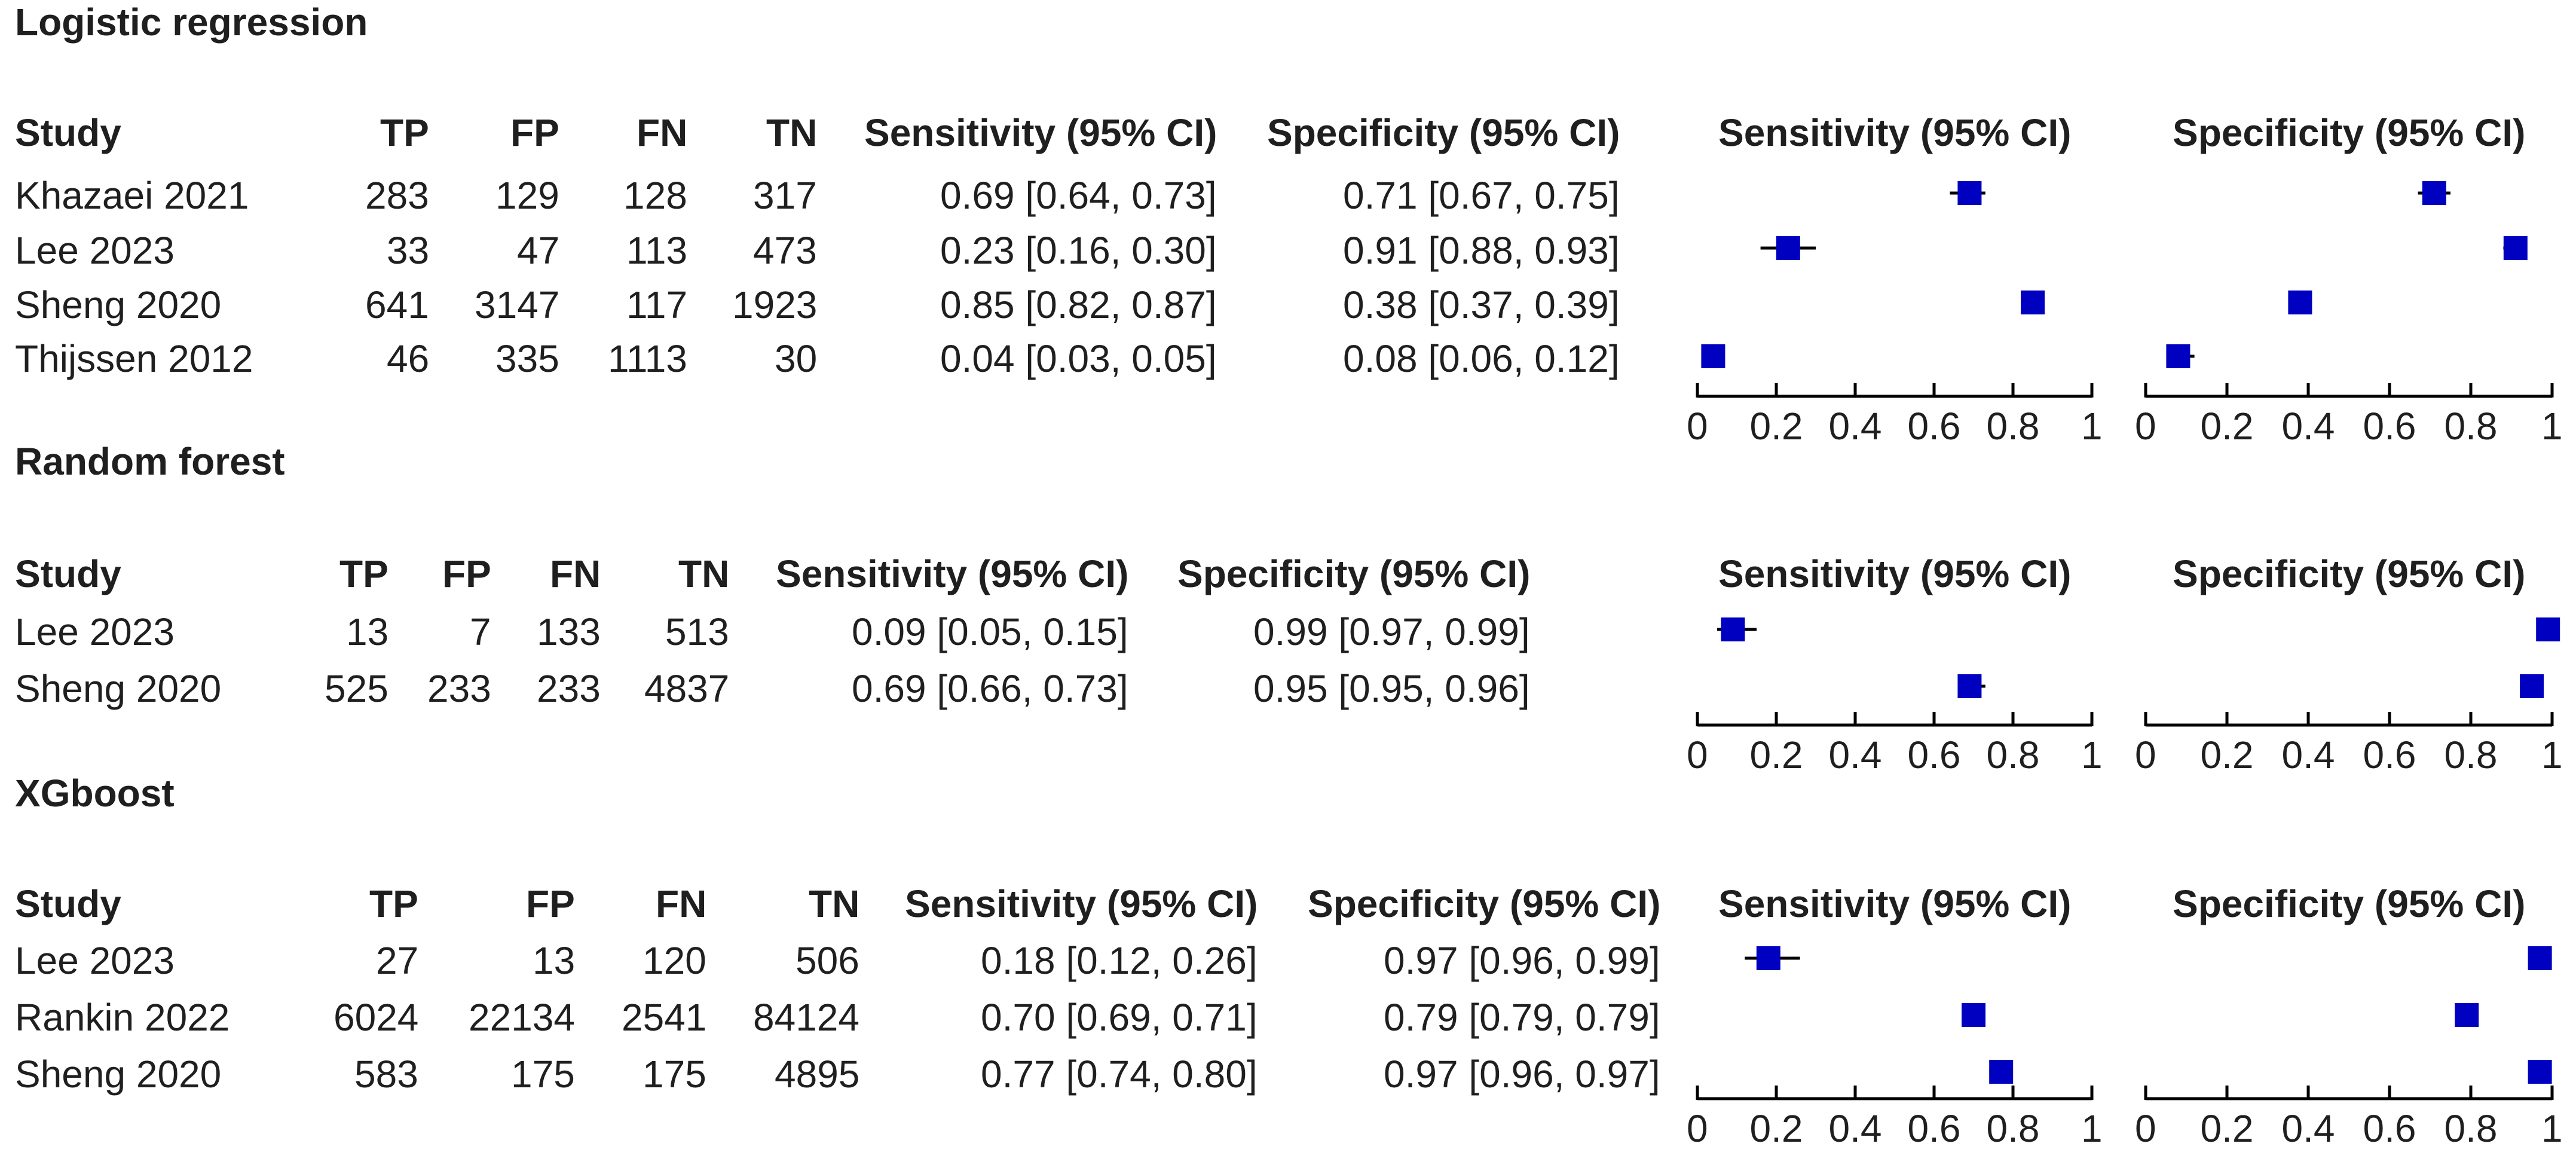 The width and height of the screenshot is (2576, 1171). Describe the element at coordinates (704, 574) in the screenshot. I see `header-tn: TN` at that location.